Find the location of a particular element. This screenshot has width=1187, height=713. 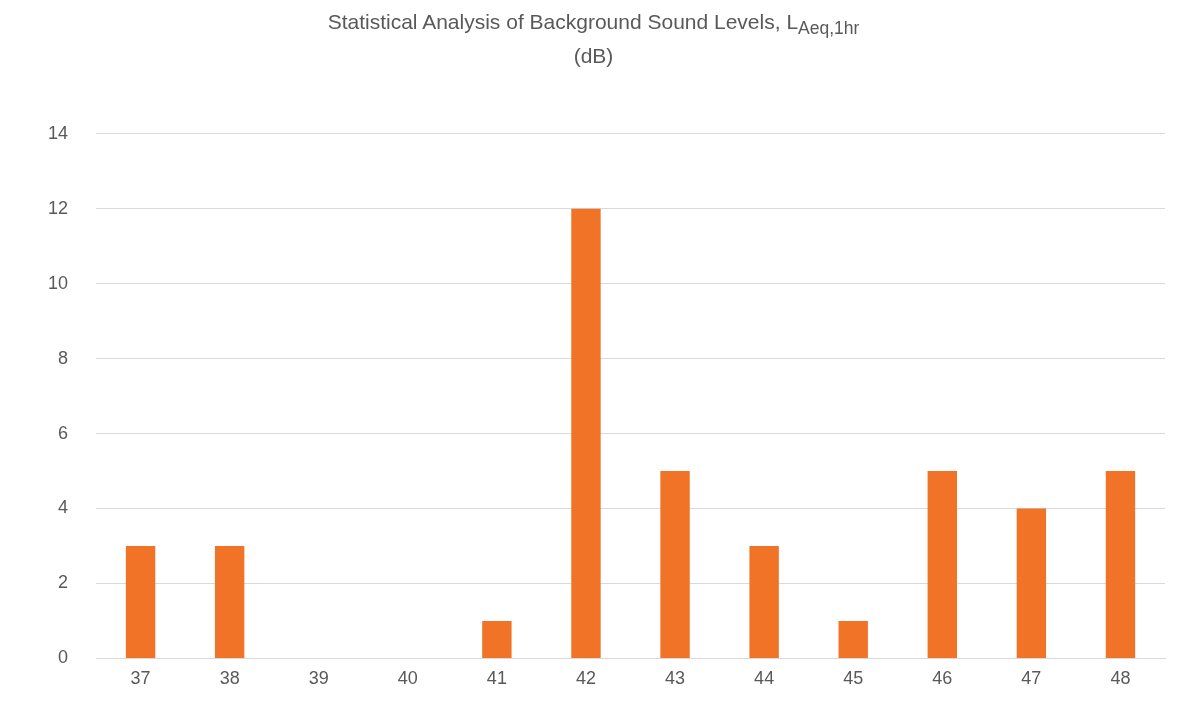

x-tick-label: 44 is located at coordinates (764, 678).